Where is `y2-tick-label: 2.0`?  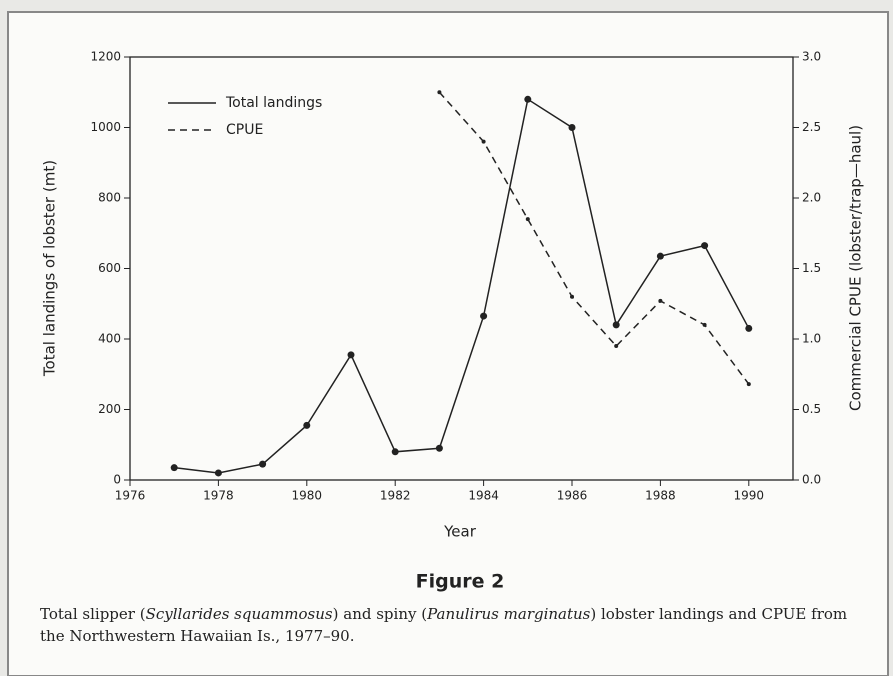 y2-tick-label: 2.0 is located at coordinates (811, 198).